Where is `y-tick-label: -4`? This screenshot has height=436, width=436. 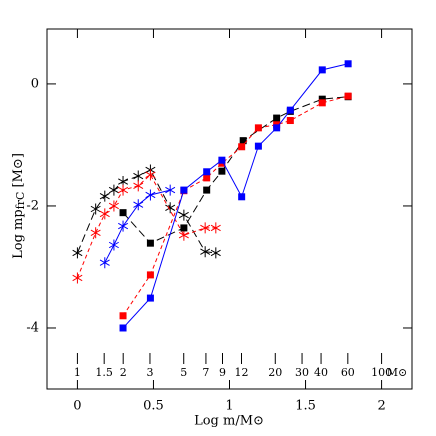 y-tick-label: -4 is located at coordinates (32, 327).